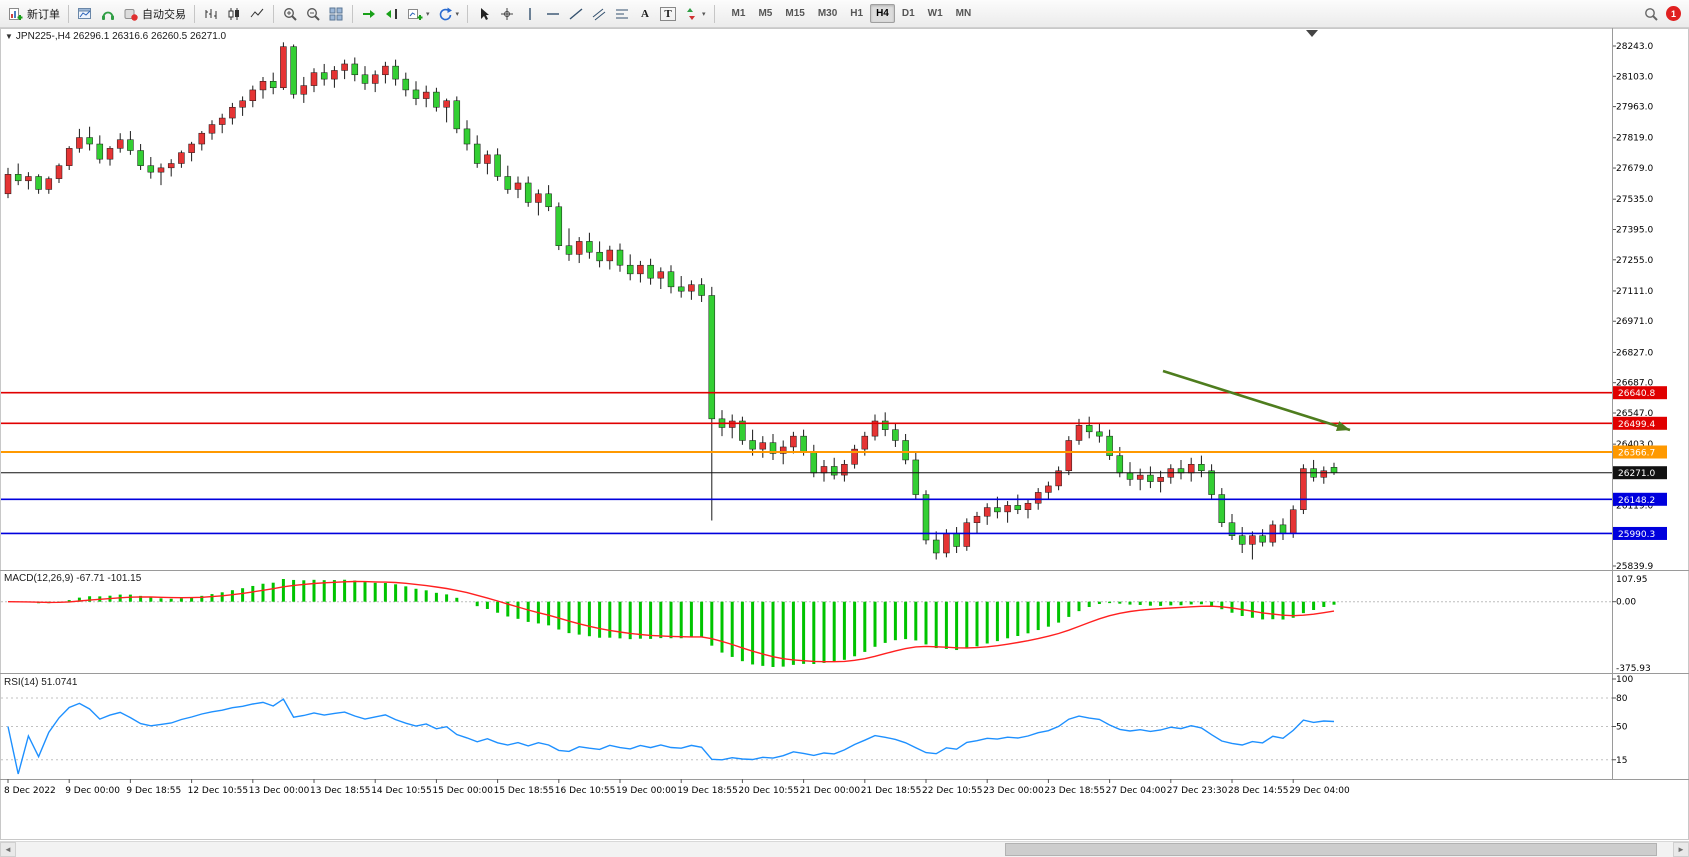 The image size is (1689, 857). I want to click on scrollbar-thumb, so click(1331, 849).